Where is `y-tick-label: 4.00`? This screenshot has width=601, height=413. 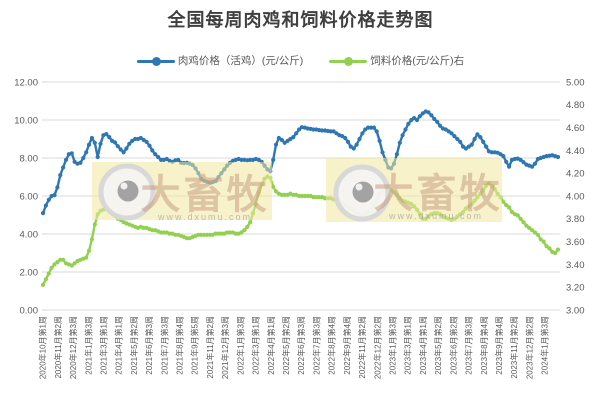 y-tick-label: 4.00 is located at coordinates (575, 196).